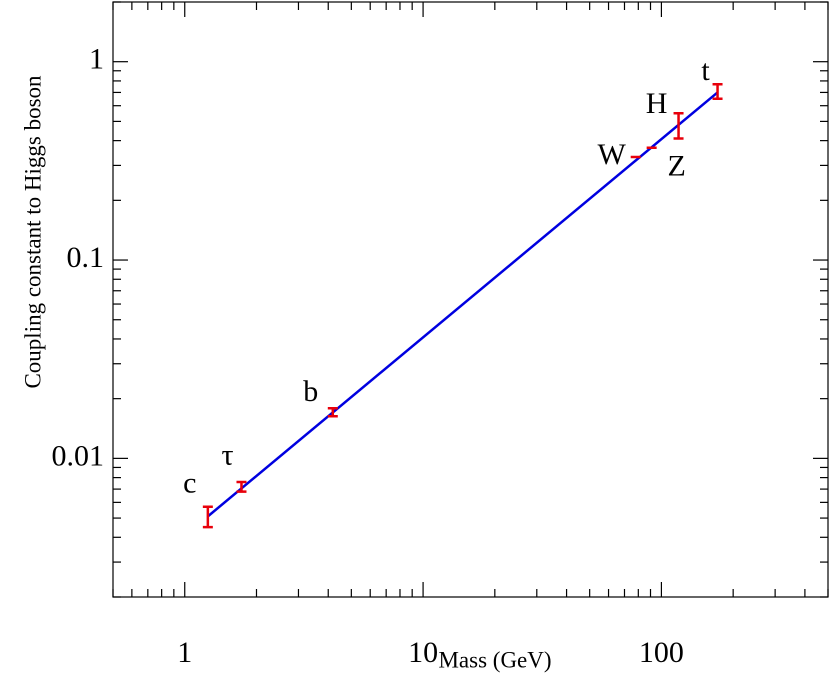  What do you see at coordinates (189, 482) in the screenshot?
I see `point-label: c` at bounding box center [189, 482].